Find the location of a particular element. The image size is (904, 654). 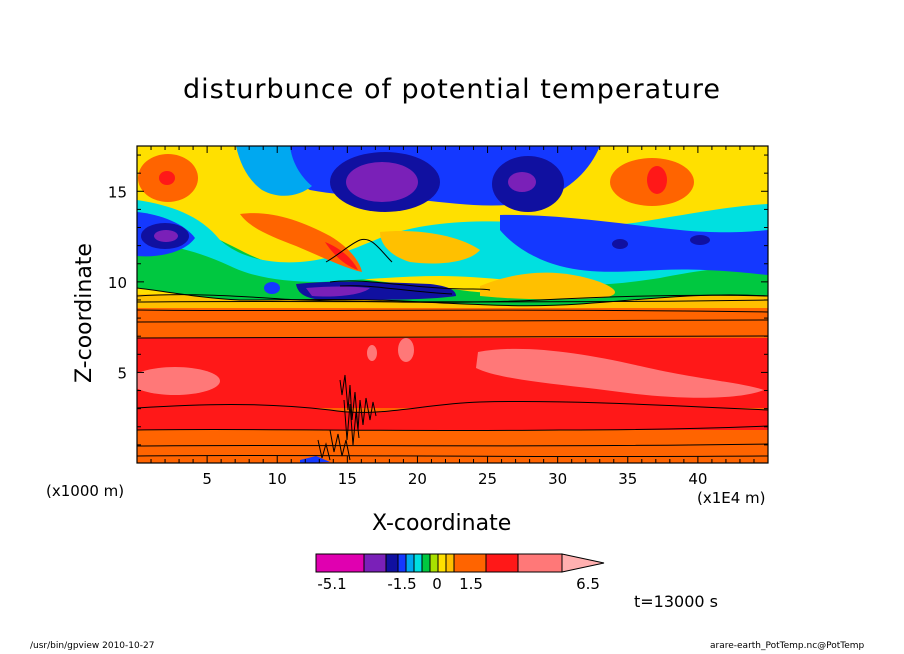

blue-small-a is located at coordinates (272, 288).